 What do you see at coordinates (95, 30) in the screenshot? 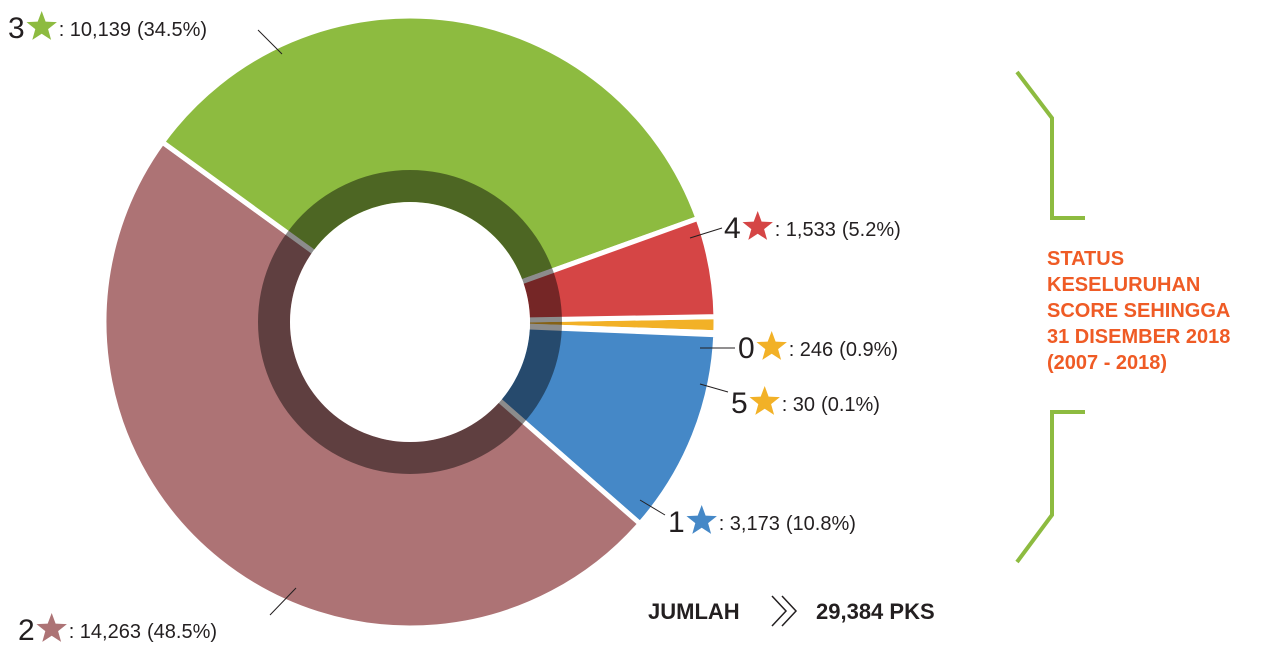
I see `value-label: : 10,139` at bounding box center [95, 30].